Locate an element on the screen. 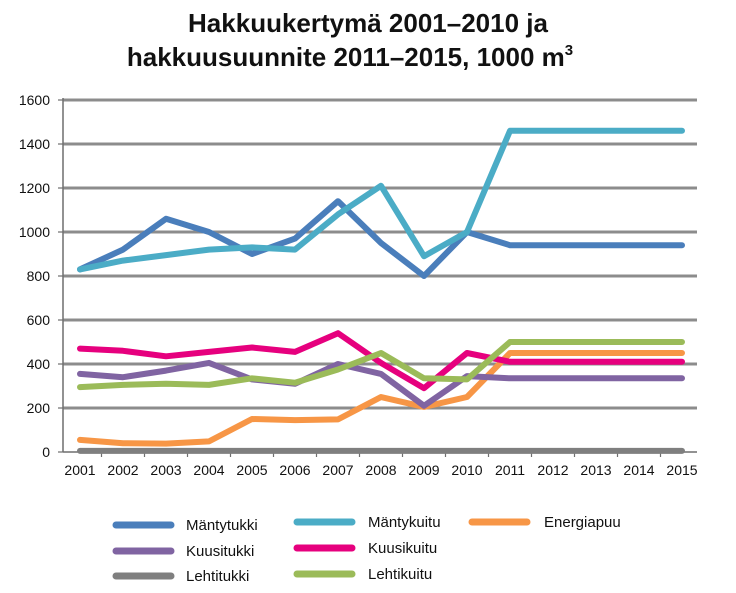 This screenshot has width=736, height=593. legend-label: Lehtikuitu is located at coordinates (400, 574).